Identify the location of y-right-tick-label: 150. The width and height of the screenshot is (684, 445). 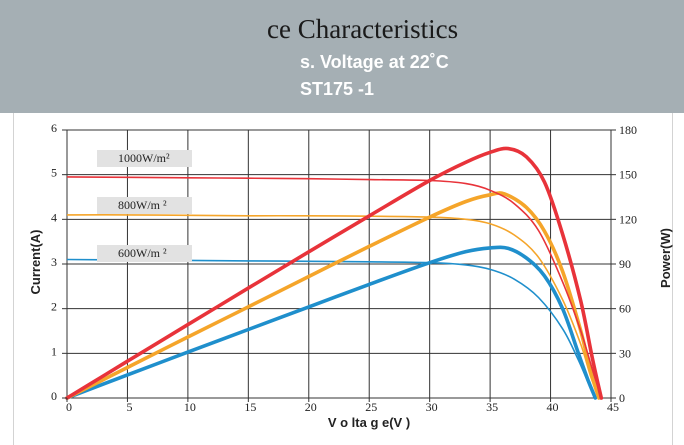
(628, 175).